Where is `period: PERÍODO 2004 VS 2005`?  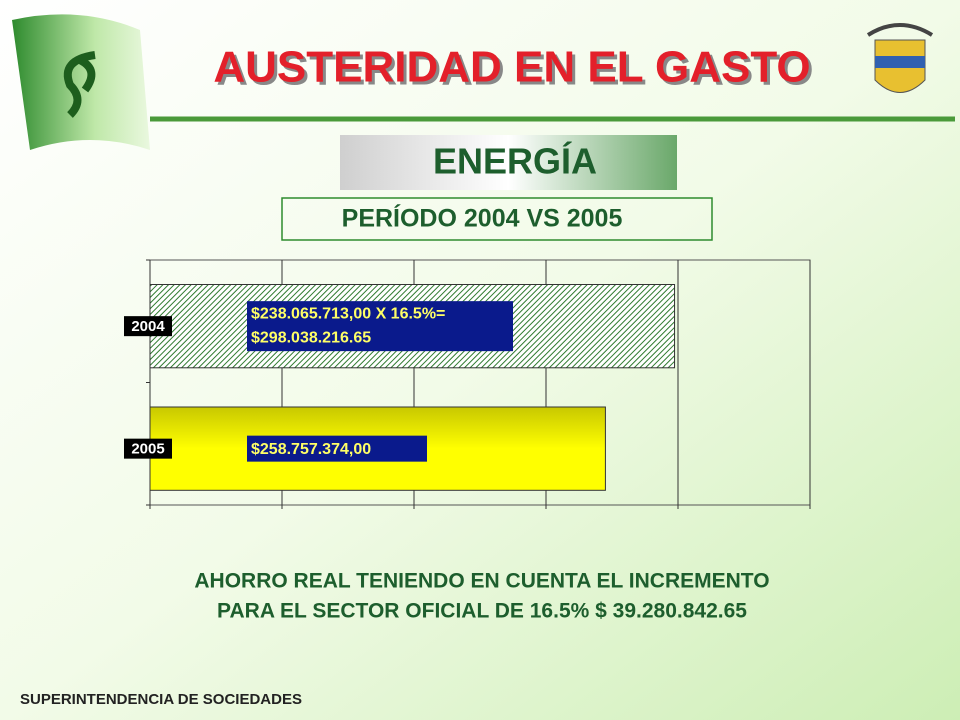
period: PERÍODO 2004 VS 2005 is located at coordinates (482, 218).